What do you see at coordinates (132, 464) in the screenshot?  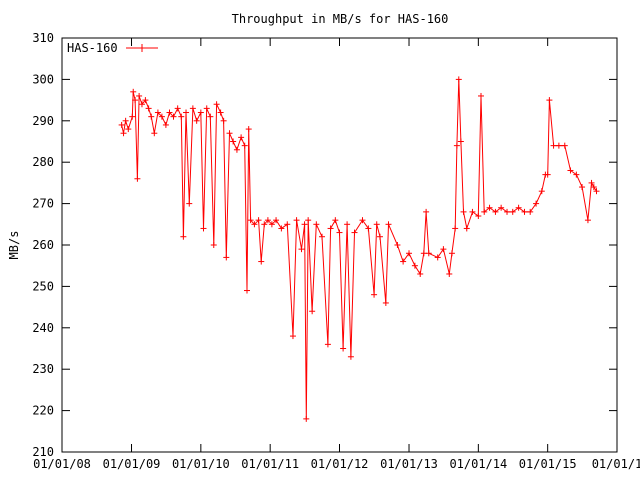 I see `x-tick-label: 01/01/09` at bounding box center [132, 464].